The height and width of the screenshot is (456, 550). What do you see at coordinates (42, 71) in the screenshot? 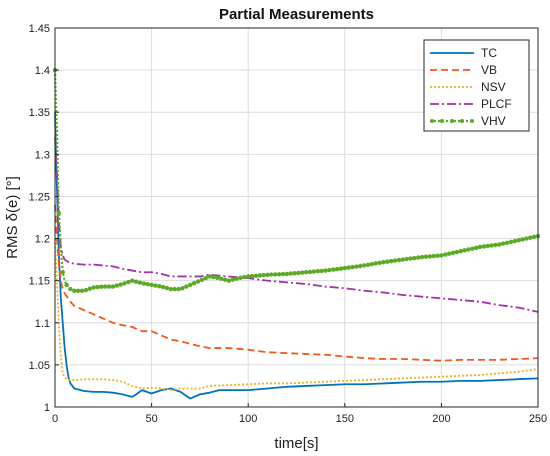
I see `y-tick-label: 1.4` at bounding box center [42, 71].